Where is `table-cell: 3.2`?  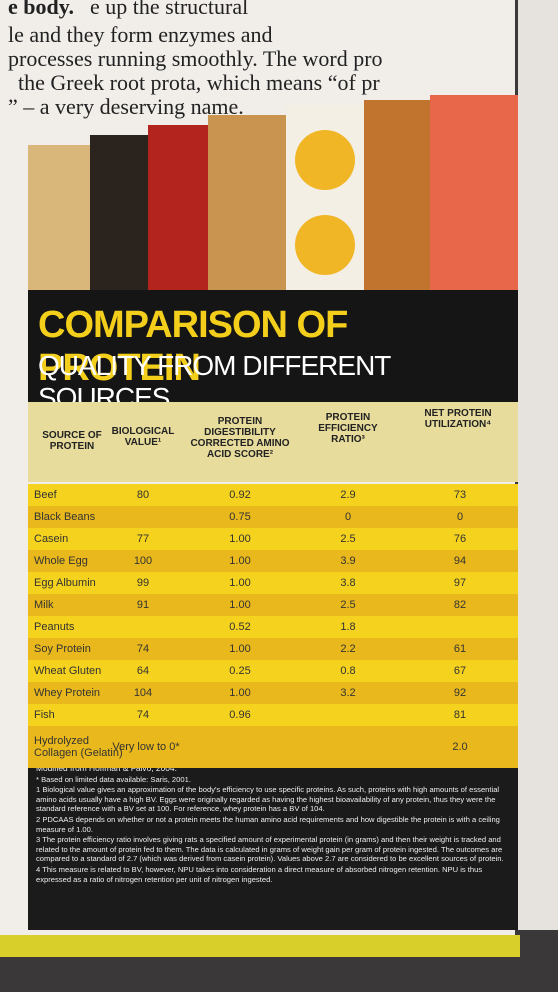 table-cell: 3.2 is located at coordinates (348, 693).